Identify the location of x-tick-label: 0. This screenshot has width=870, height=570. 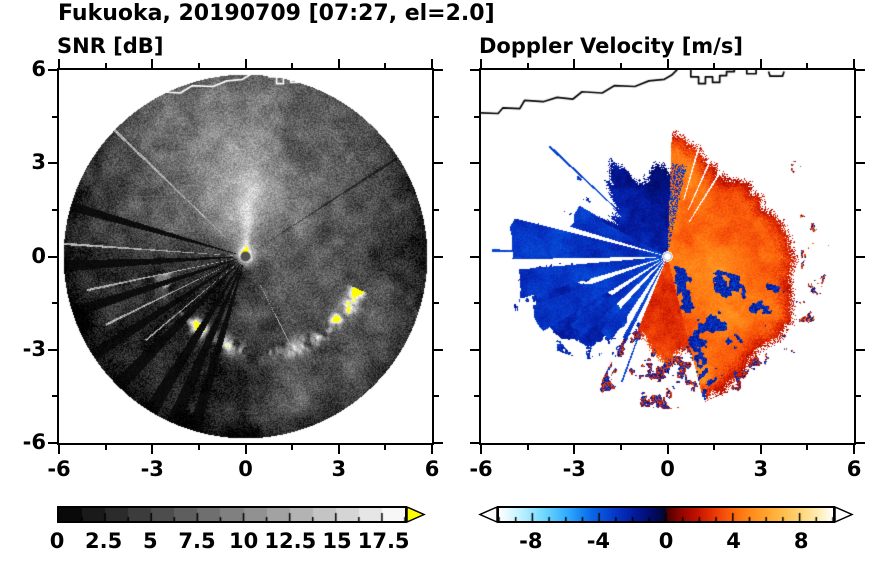
(245, 469).